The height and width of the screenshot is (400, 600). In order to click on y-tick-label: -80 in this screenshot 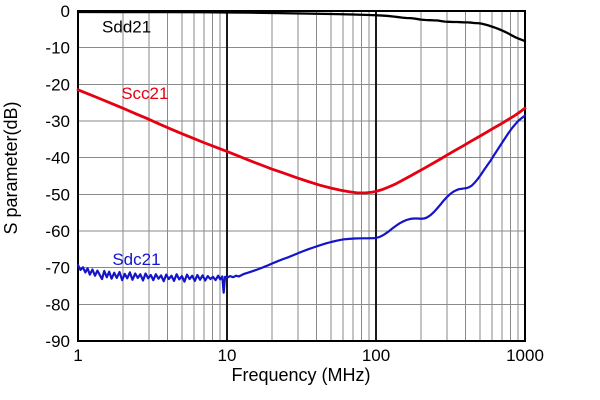, I will do `click(57, 304)`.